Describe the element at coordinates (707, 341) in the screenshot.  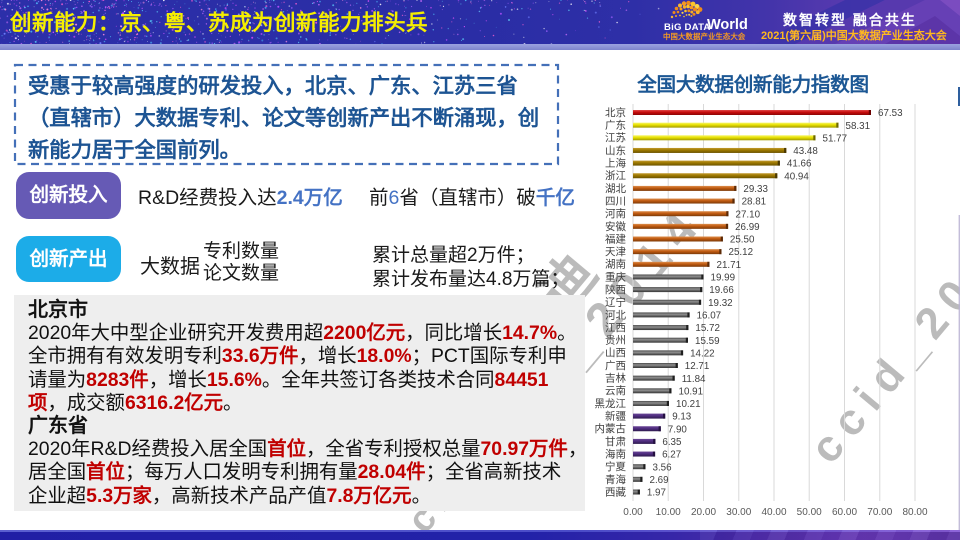
I see `svg-text: 15.59` at that location.